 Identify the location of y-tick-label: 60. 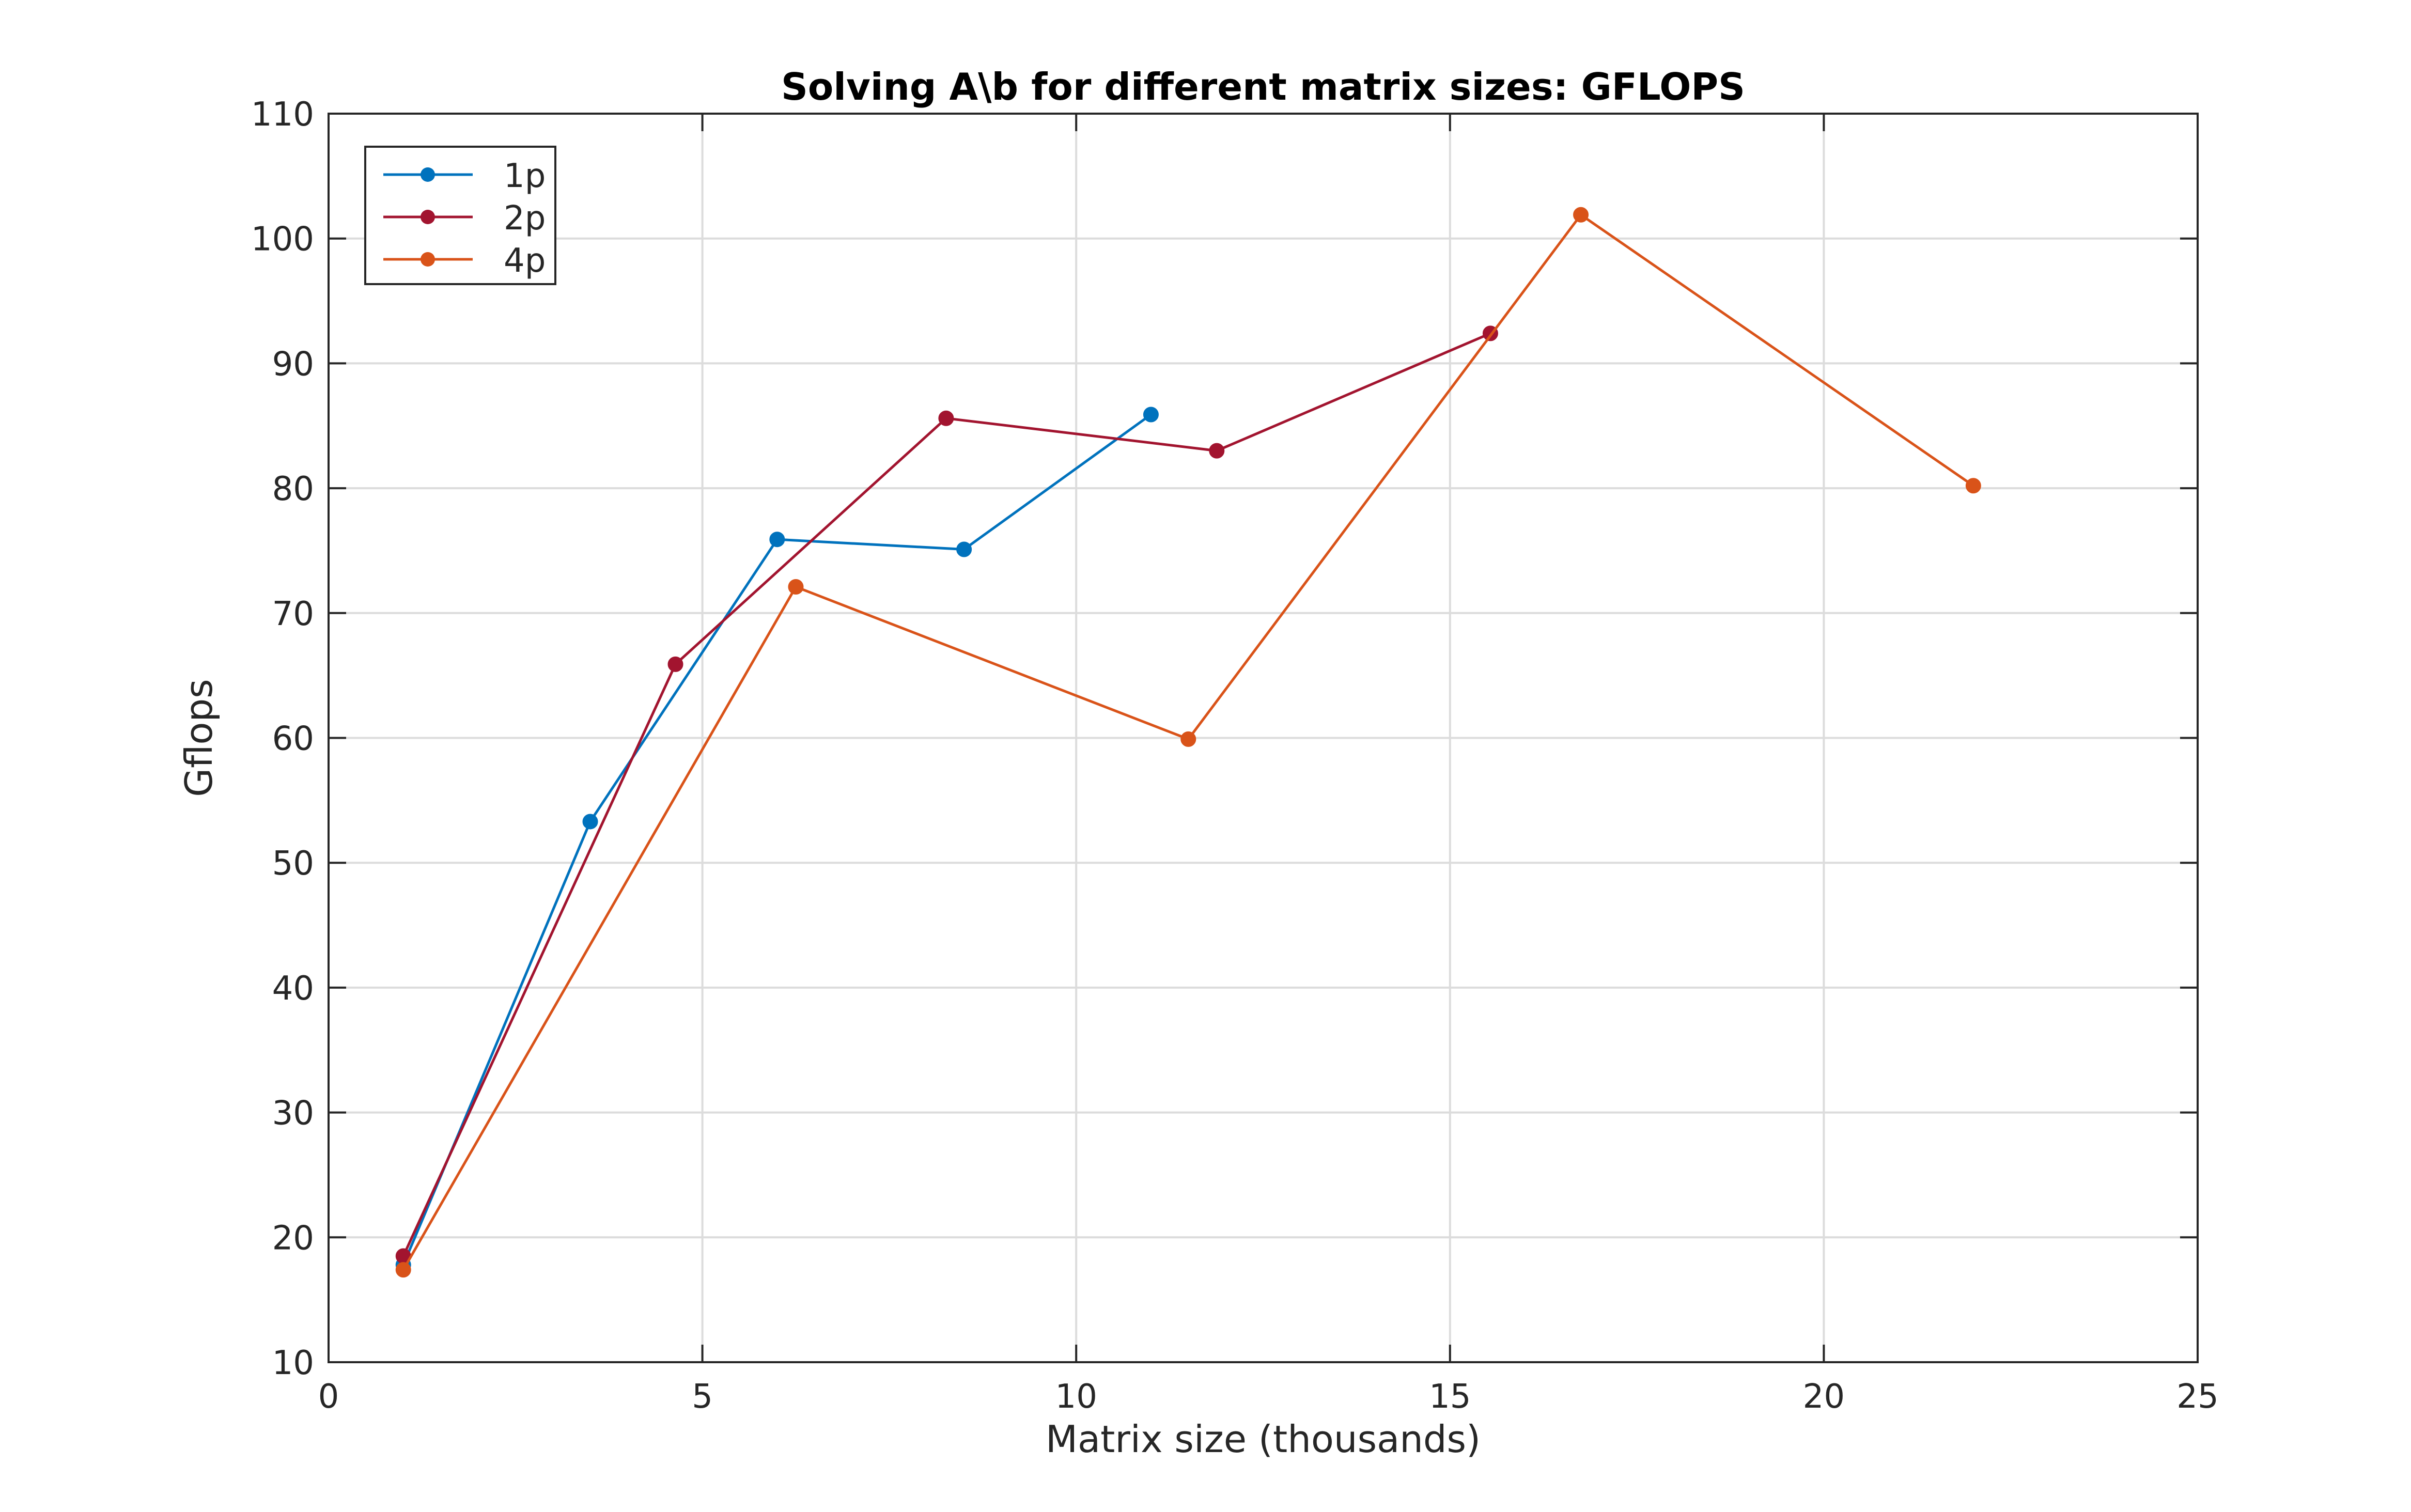
(293, 739).